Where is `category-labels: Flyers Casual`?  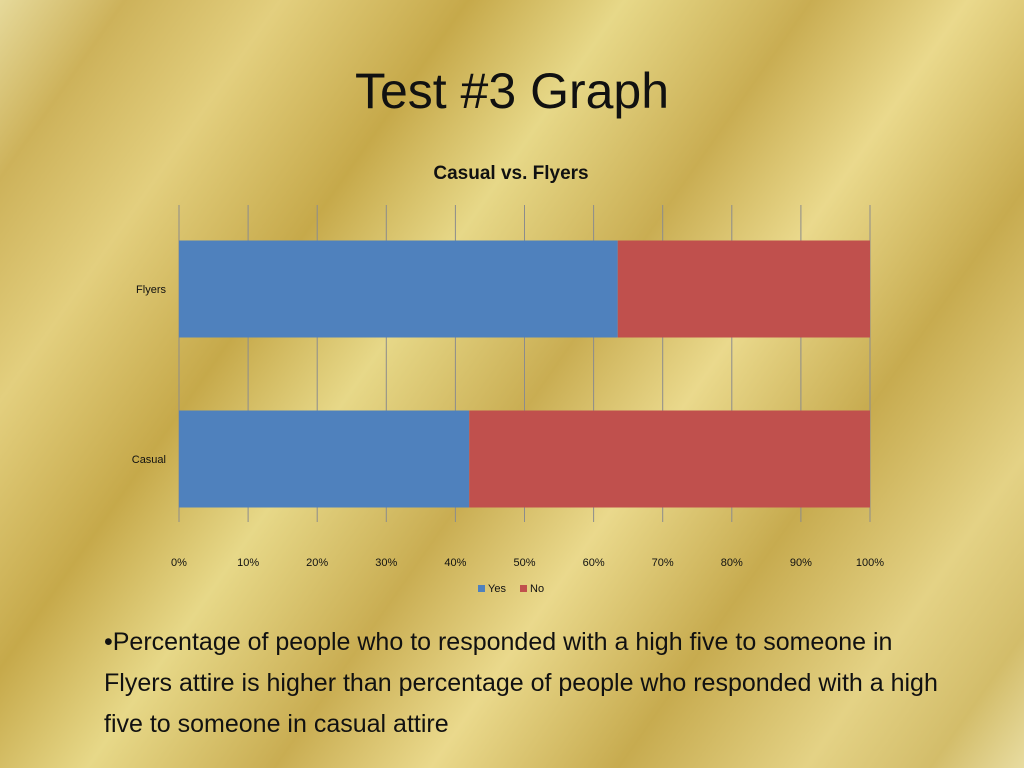 category-labels: Flyers Casual is located at coordinates (149, 375).